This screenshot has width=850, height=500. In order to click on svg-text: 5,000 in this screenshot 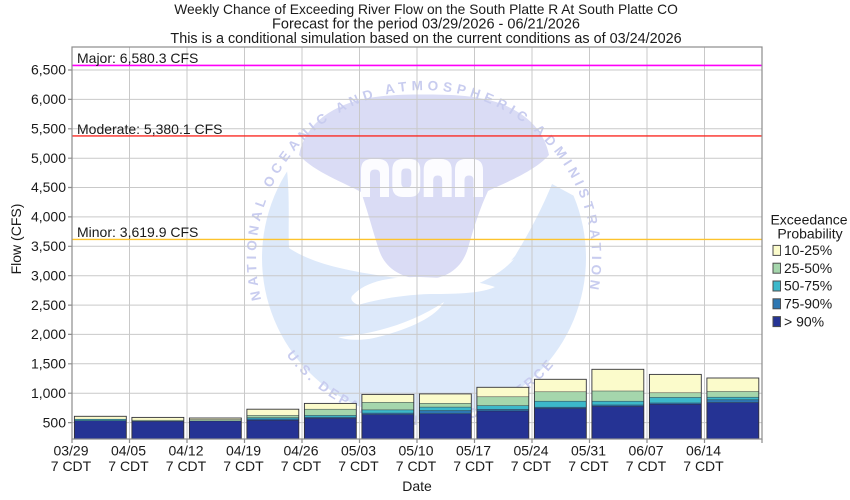, I will do `click(48, 158)`.